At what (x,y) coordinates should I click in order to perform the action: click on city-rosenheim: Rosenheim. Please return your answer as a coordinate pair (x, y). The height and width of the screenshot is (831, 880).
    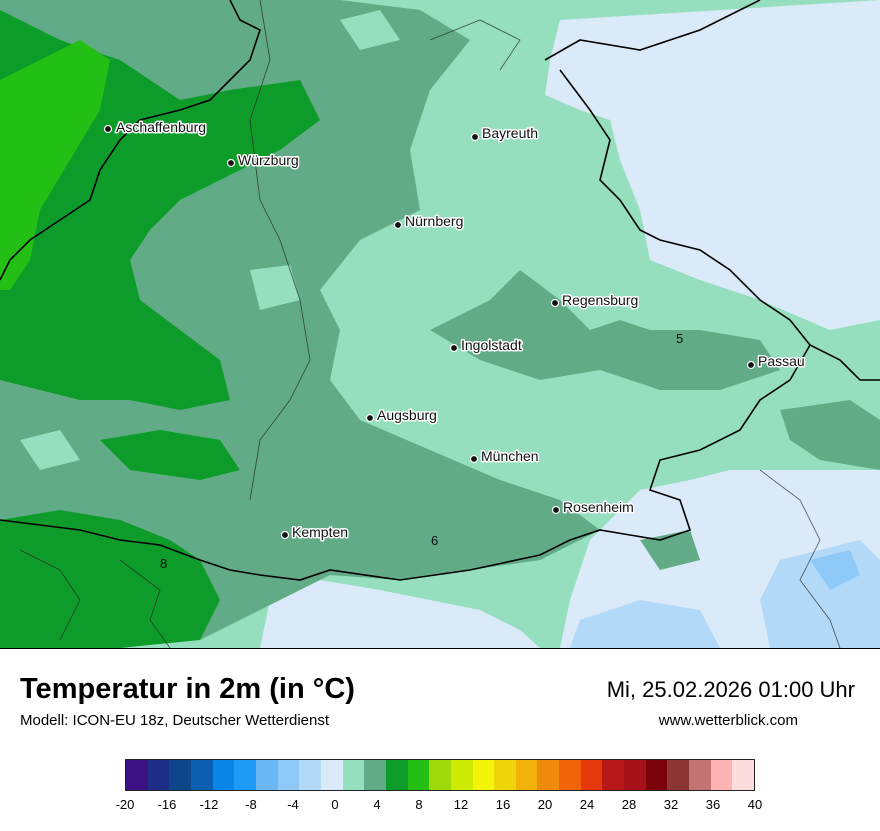
    Looking at the image, I should click on (593, 507).